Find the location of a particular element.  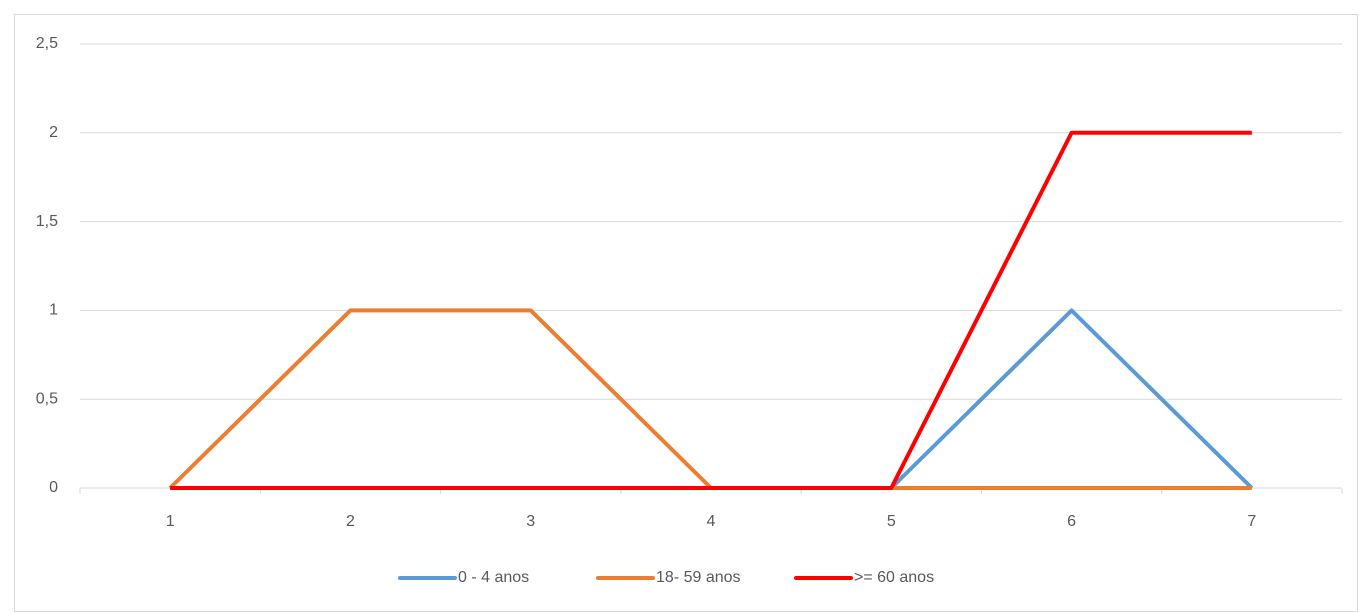

legend-label: 0 - 4 anos is located at coordinates (493, 577).